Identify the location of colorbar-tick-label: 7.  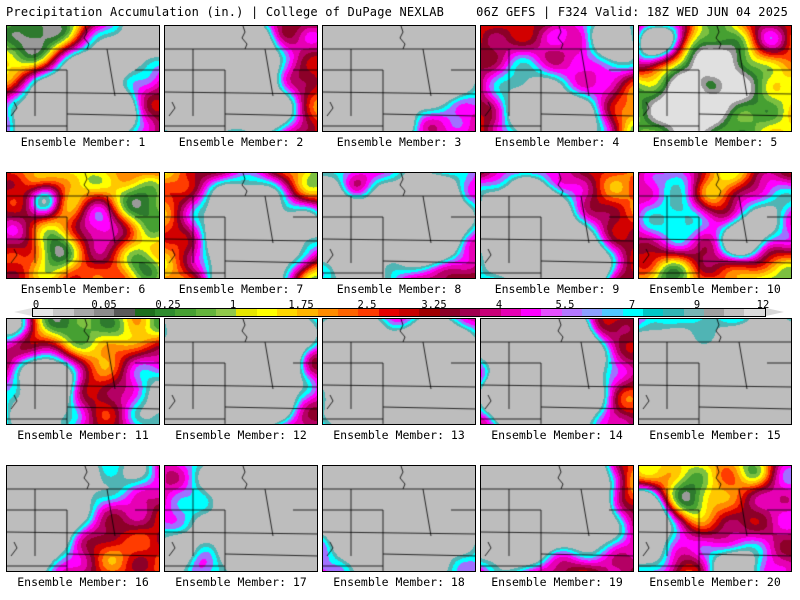
(632, 305).